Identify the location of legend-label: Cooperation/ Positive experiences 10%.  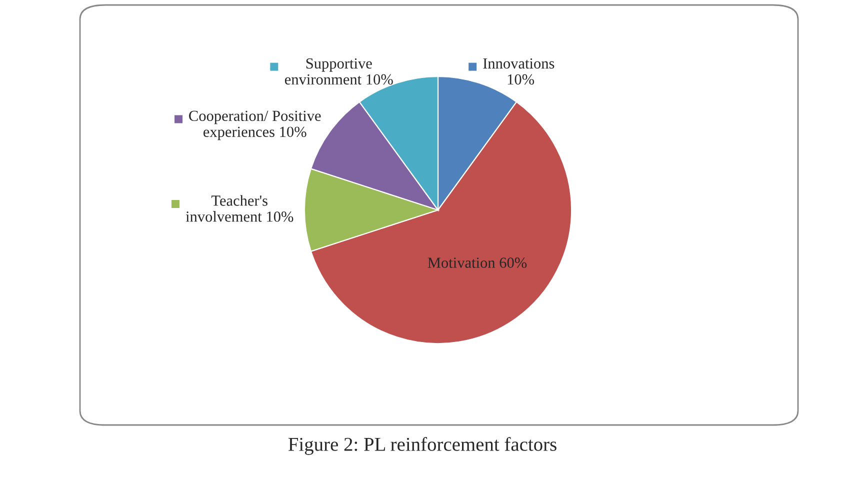
(255, 125).